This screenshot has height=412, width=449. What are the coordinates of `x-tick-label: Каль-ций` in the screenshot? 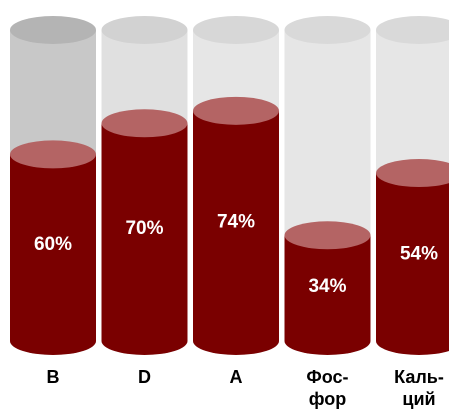 It's located at (419, 388).